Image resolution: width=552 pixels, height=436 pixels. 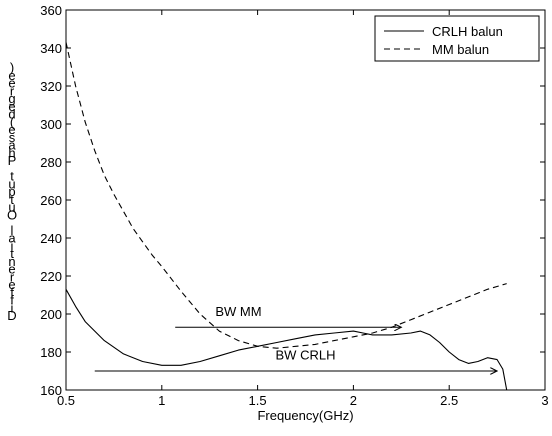 I want to click on y-axis-label-char: p, so click(x=11, y=191).